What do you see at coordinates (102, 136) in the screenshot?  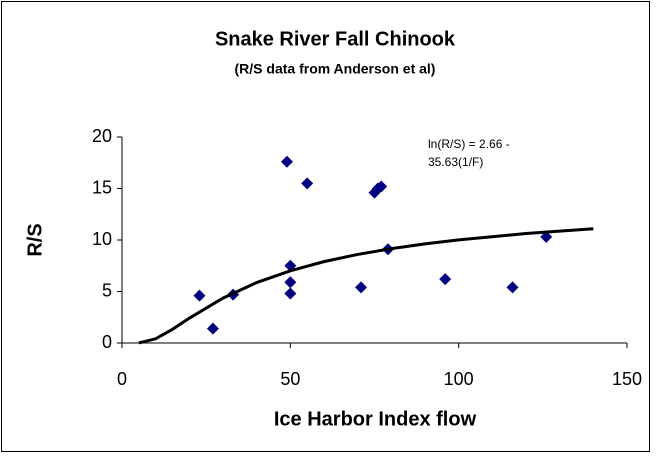 I see `y-tick-label: 20` at bounding box center [102, 136].